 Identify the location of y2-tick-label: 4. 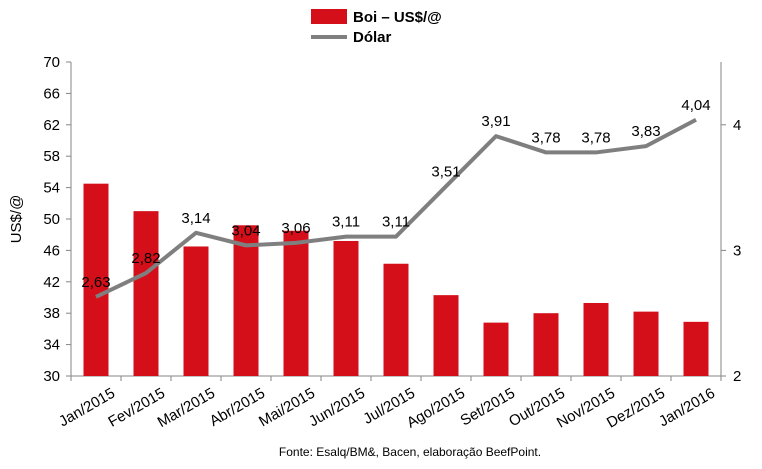
(737, 125).